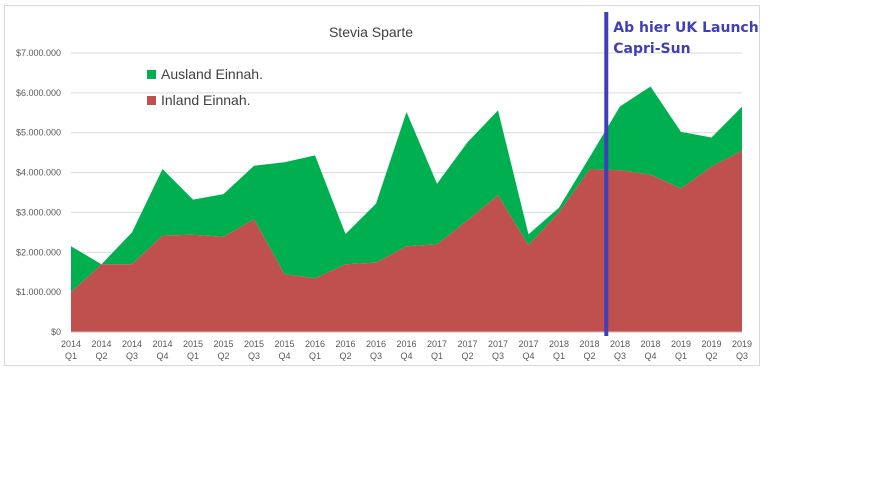 The height and width of the screenshot is (495, 869). What do you see at coordinates (38, 252) in the screenshot?
I see `y-tick-label: $2.000.000` at bounding box center [38, 252].